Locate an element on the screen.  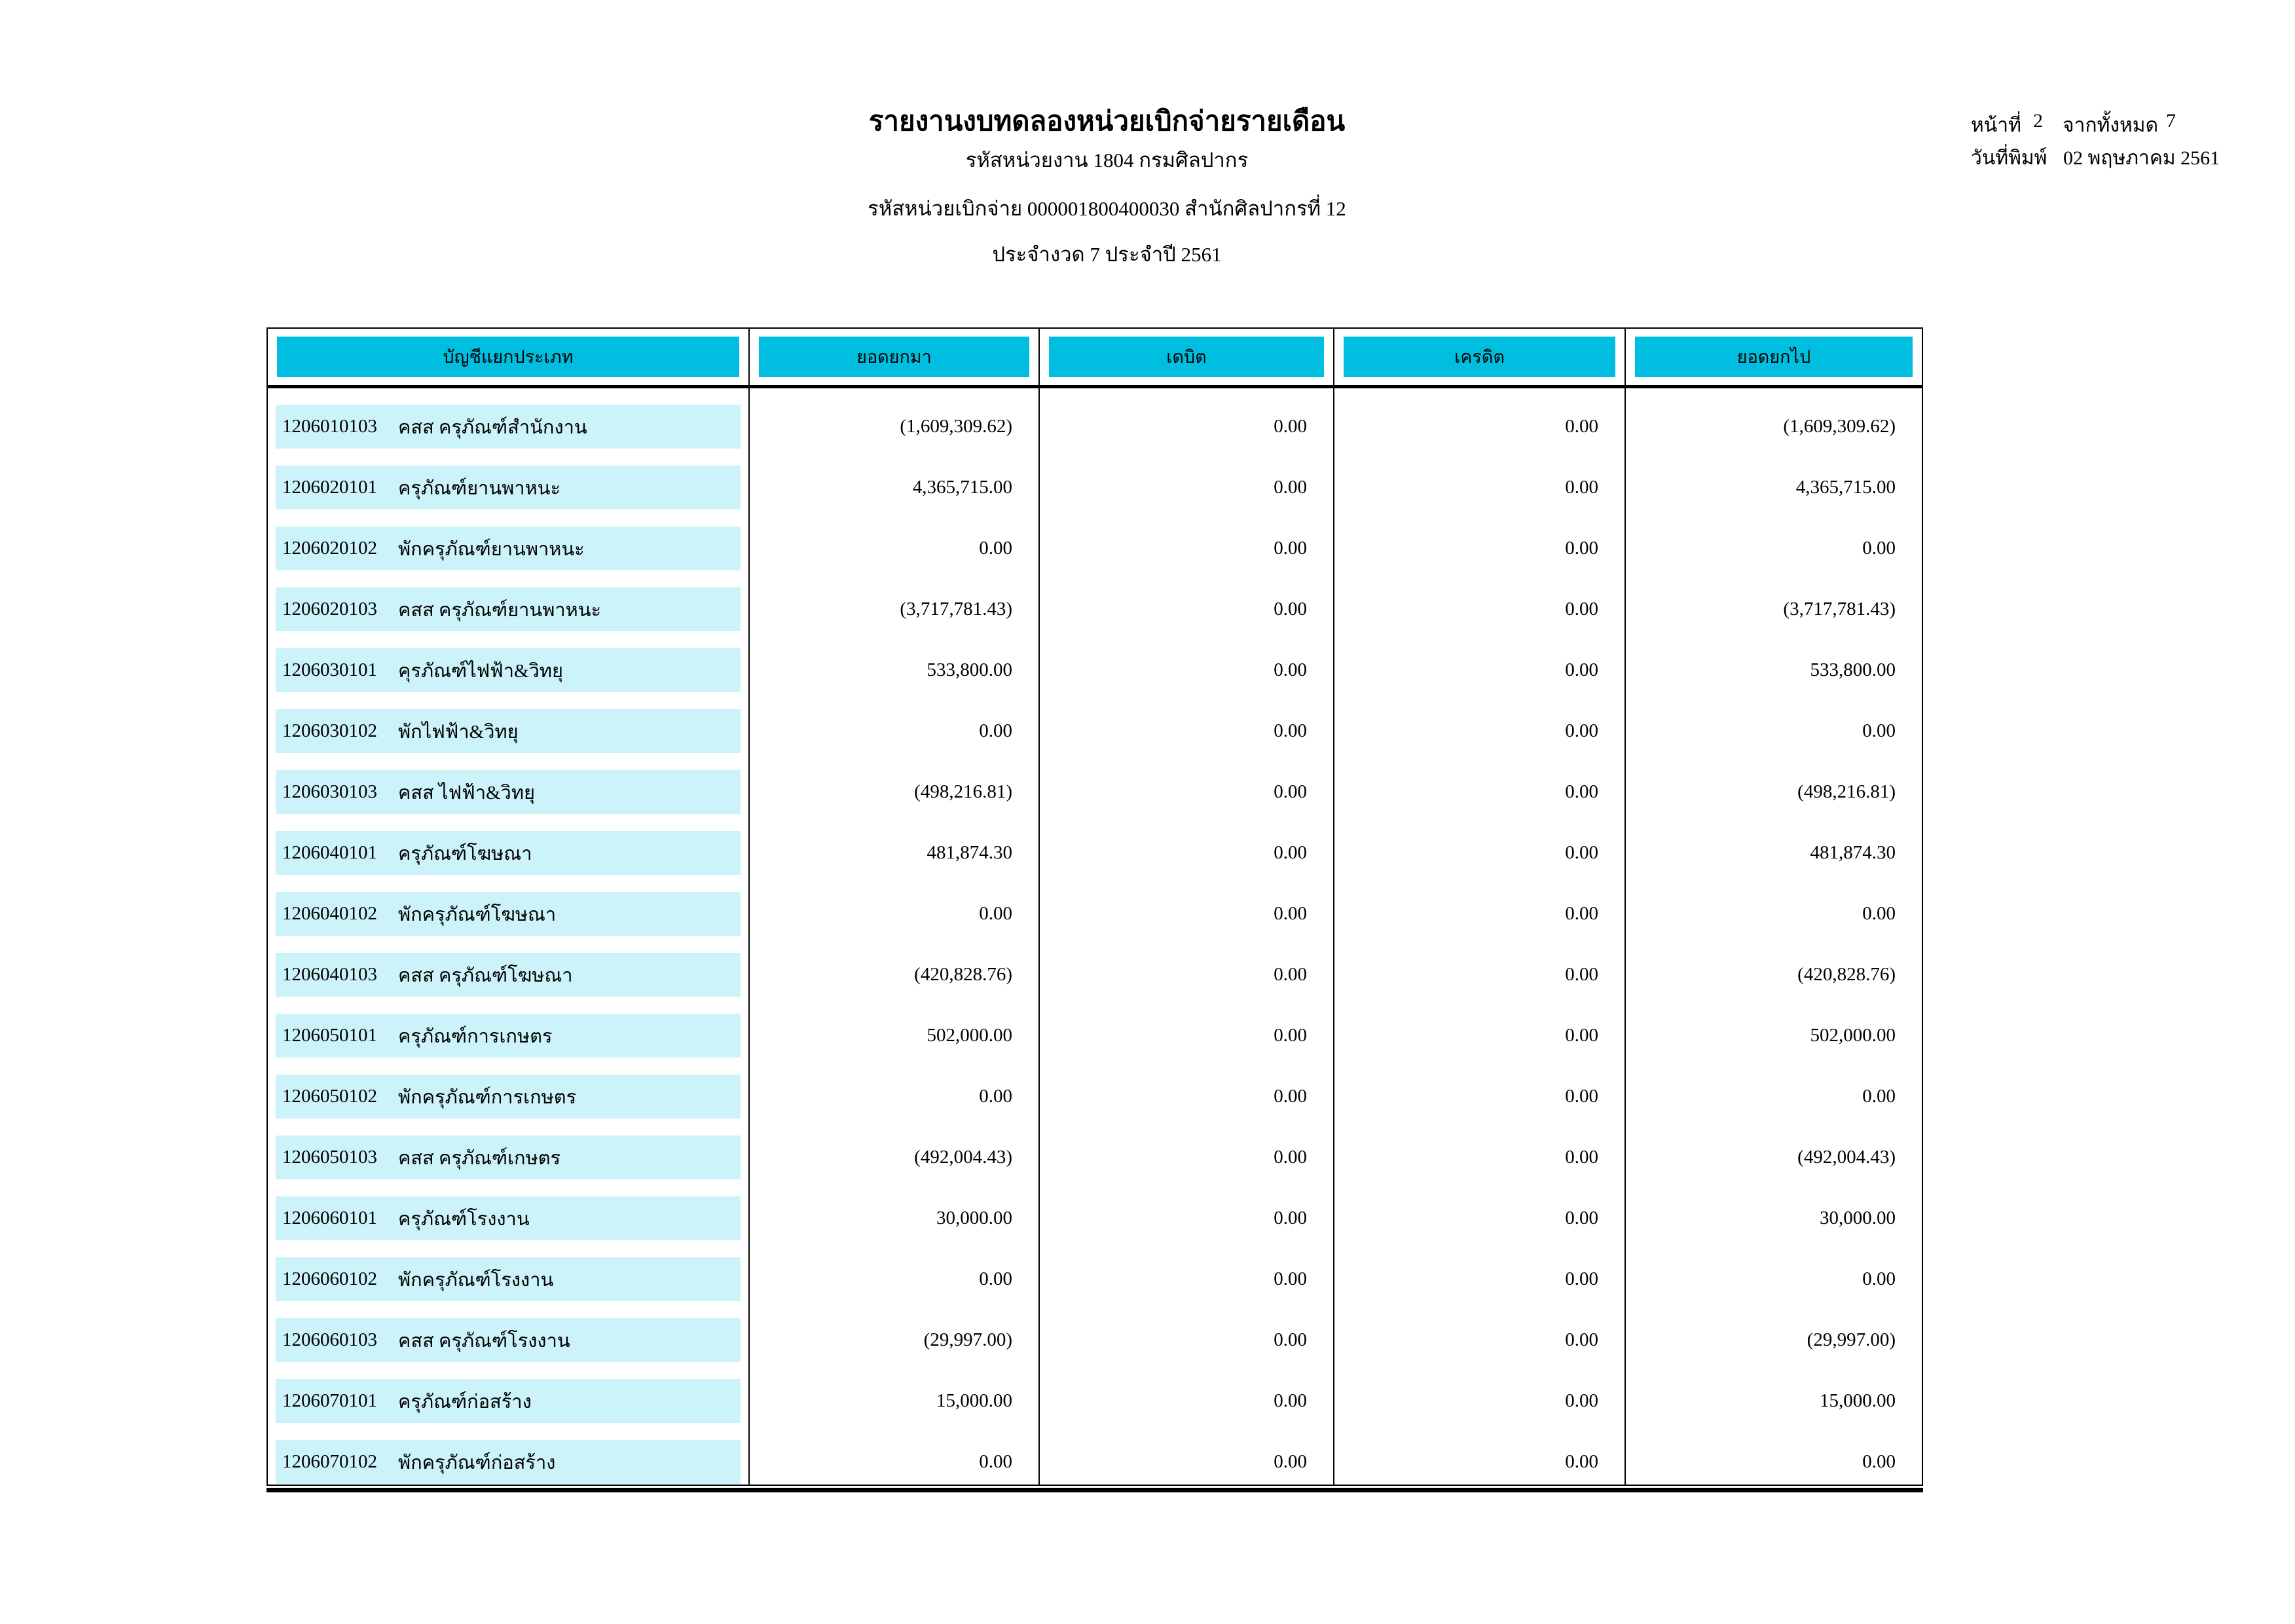
account-name: ครุภัณฑ์โฆษณา is located at coordinates (465, 853).